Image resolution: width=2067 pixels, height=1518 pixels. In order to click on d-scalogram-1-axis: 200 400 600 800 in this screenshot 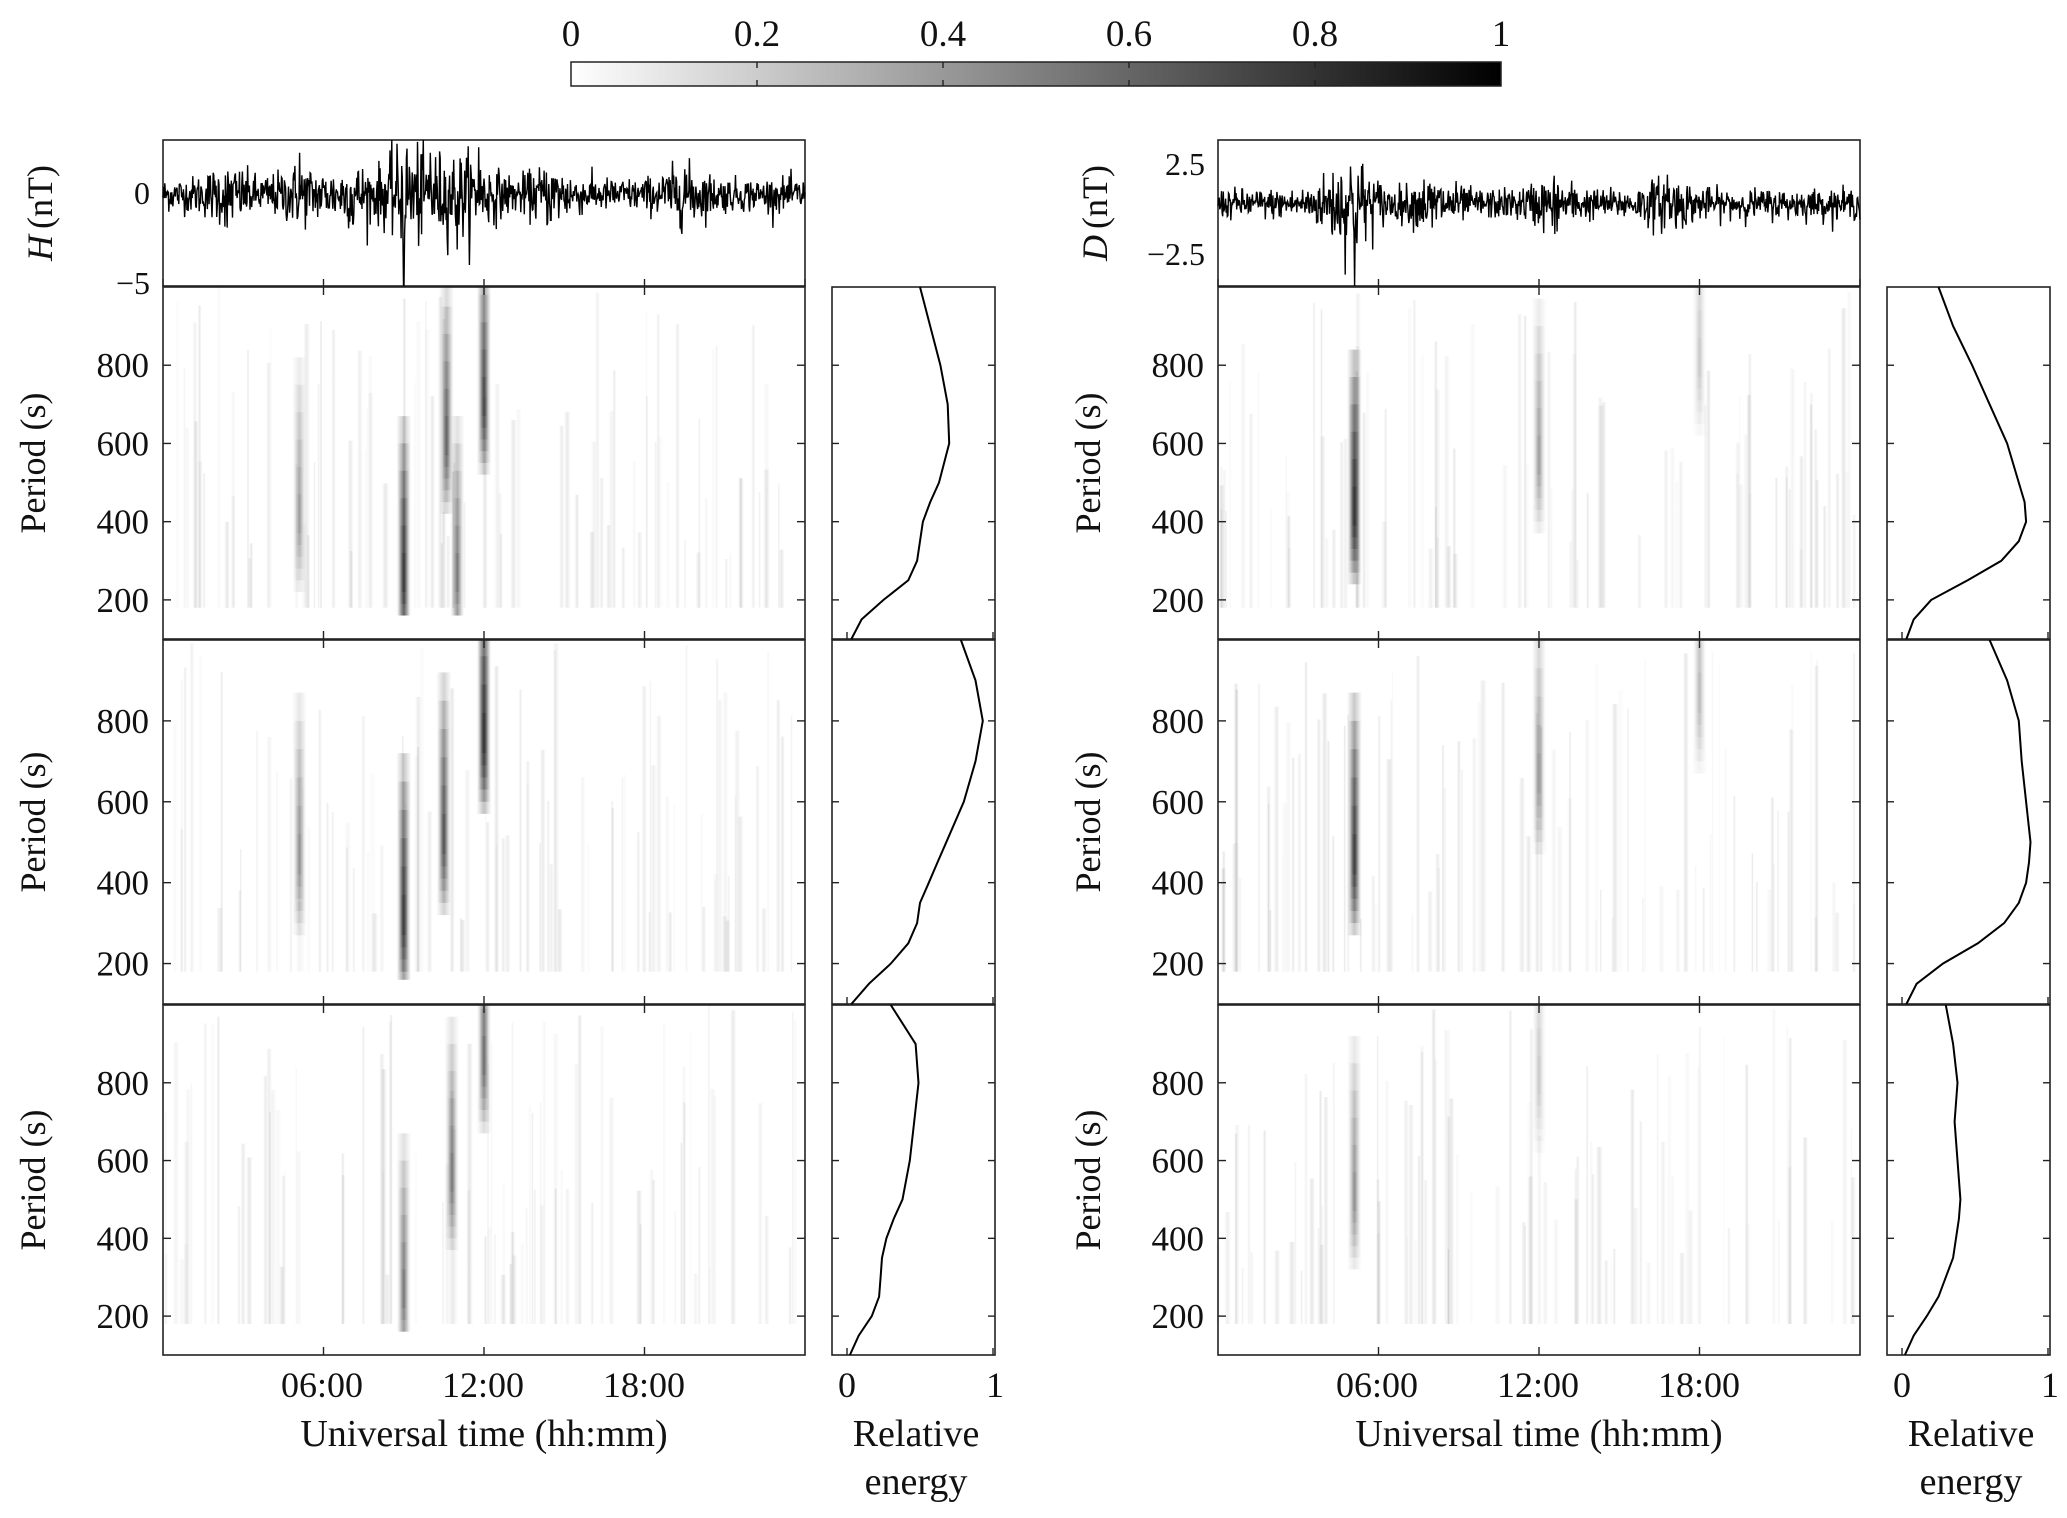, I will do `click(1506, 463)`.